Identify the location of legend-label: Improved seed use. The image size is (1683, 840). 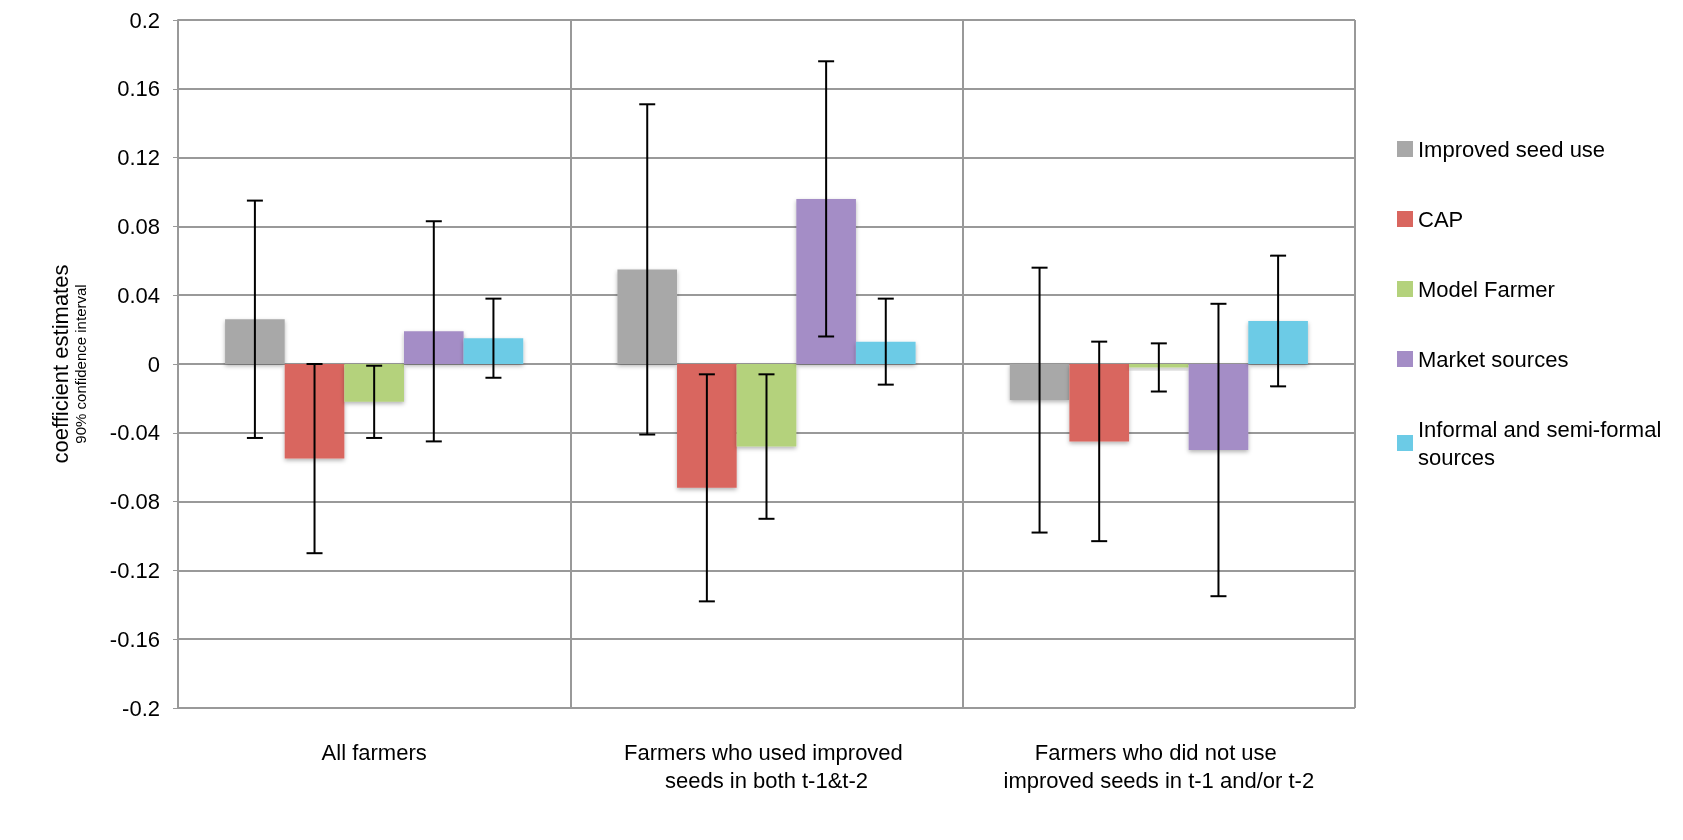
(1512, 149).